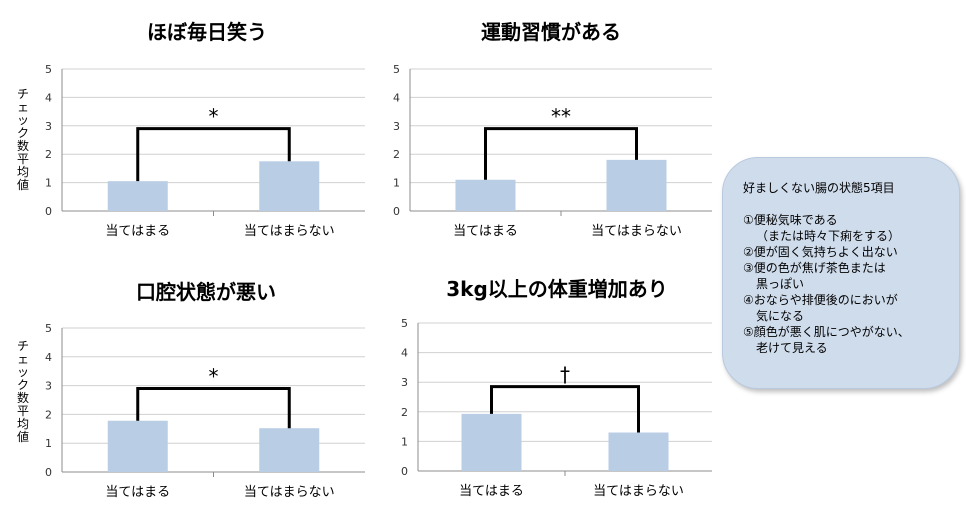 The width and height of the screenshot is (966, 509). Describe the element at coordinates (780, 316) in the screenshot. I see `notes-item: 気になる` at that location.